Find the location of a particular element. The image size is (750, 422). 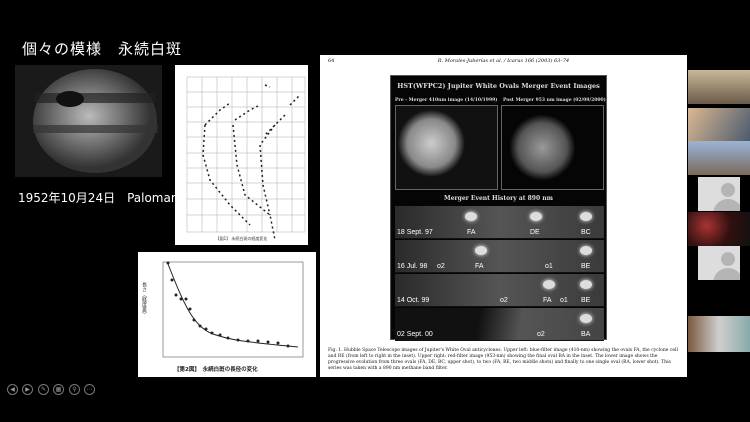

more-button: ⋯ is located at coordinates (89, 389).